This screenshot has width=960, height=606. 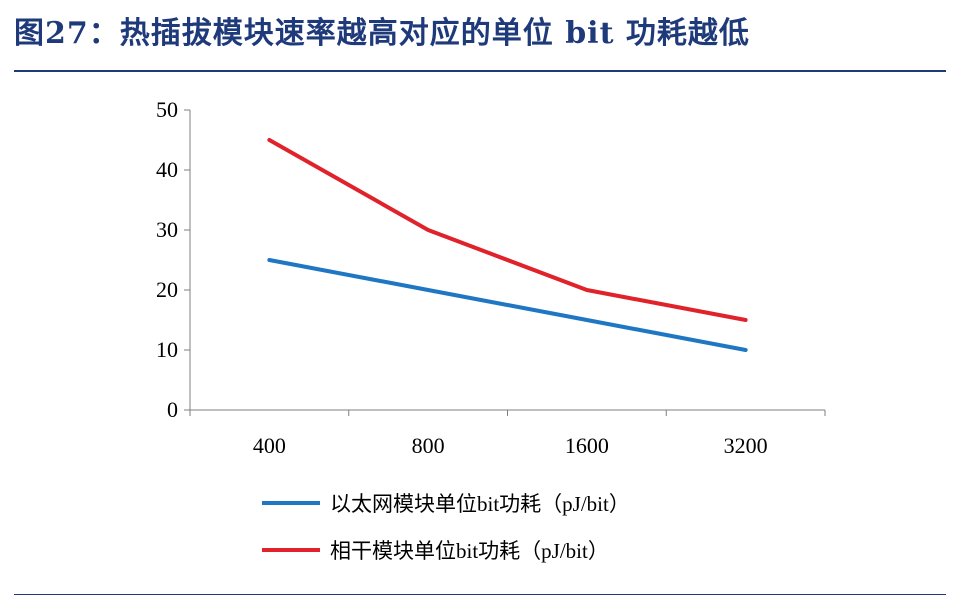 What do you see at coordinates (446, 527) in the screenshot?
I see `chart-legend: 以太网模块单位bit功耗（pJ/bit） 相干模块单位bit功耗（pJ/bit）` at bounding box center [446, 527].